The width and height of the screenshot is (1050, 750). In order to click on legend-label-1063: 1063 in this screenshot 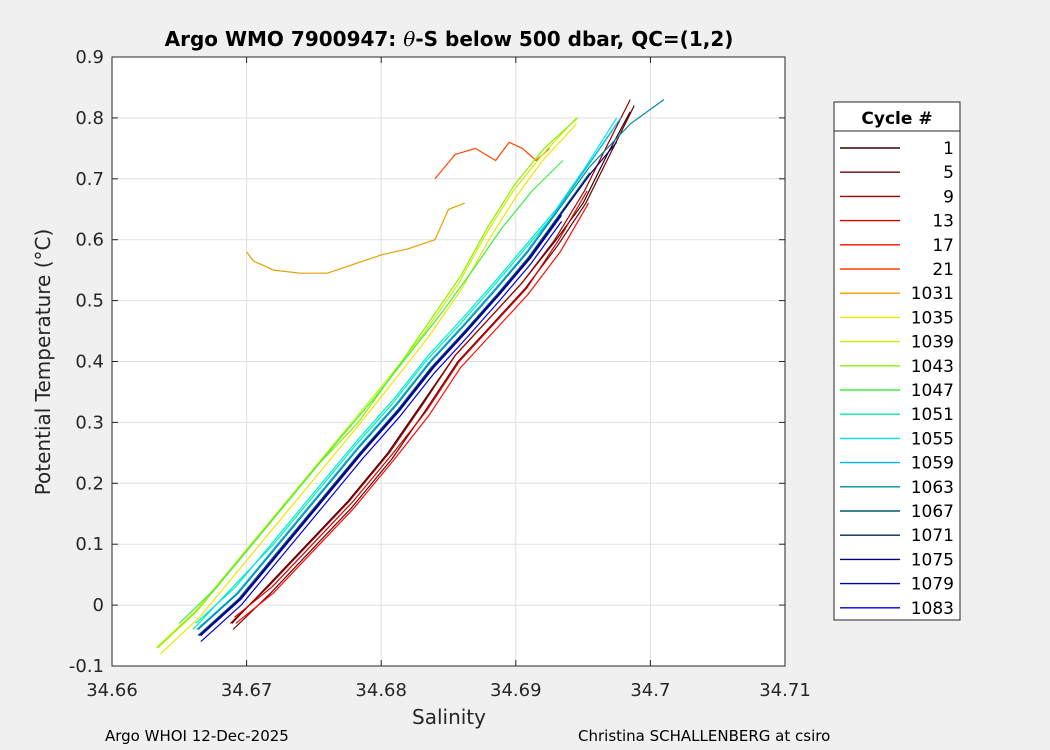, I will do `click(932, 488)`.